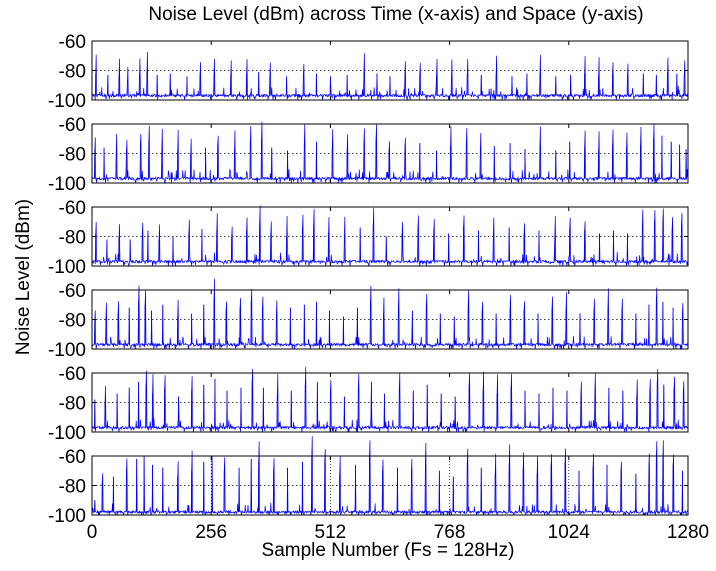 The width and height of the screenshot is (716, 571). What do you see at coordinates (23, 277) in the screenshot?
I see `y-axis-label: Noise Level (dBm)` at bounding box center [23, 277].